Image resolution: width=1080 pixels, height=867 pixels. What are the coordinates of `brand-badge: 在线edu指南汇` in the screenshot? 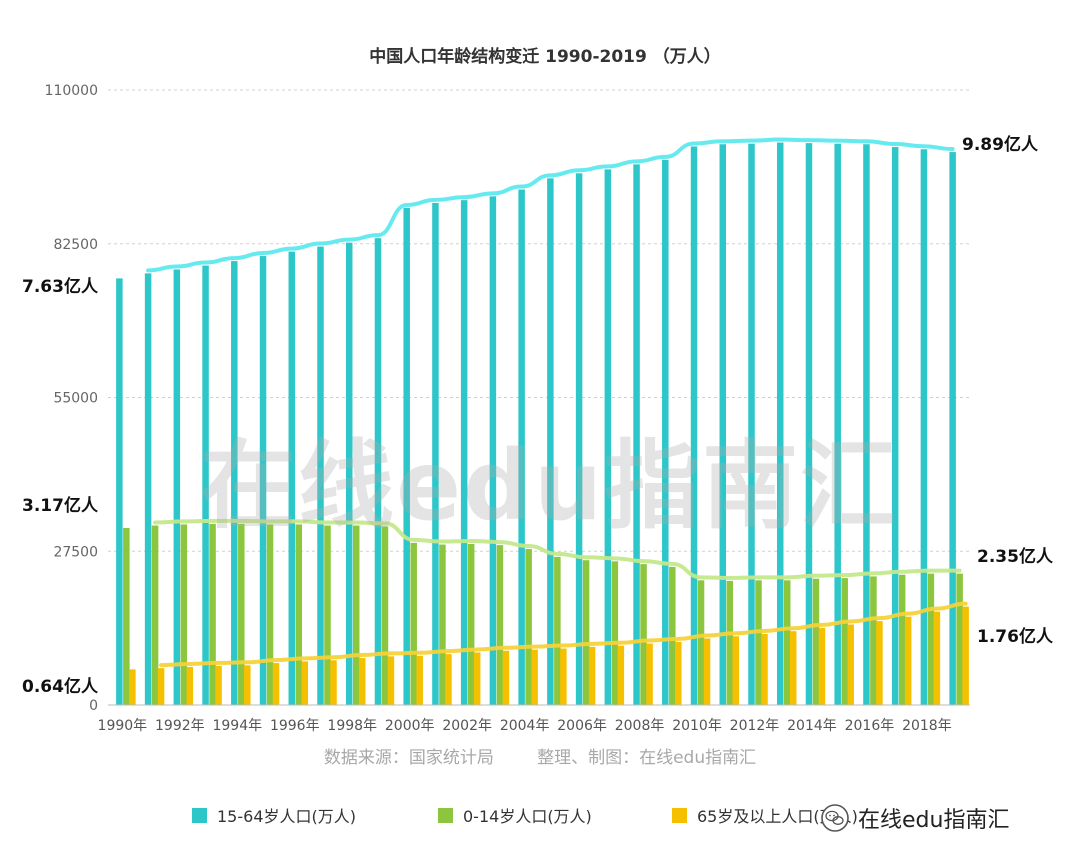 It's located at (914, 818).